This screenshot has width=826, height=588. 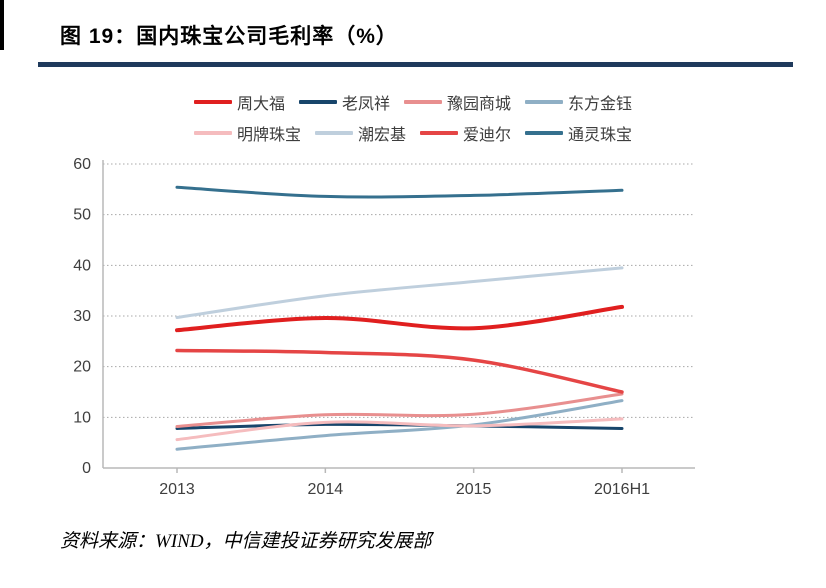 What do you see at coordinates (365, 104) in the screenshot?
I see `legend-label: 老凤祥` at bounding box center [365, 104].